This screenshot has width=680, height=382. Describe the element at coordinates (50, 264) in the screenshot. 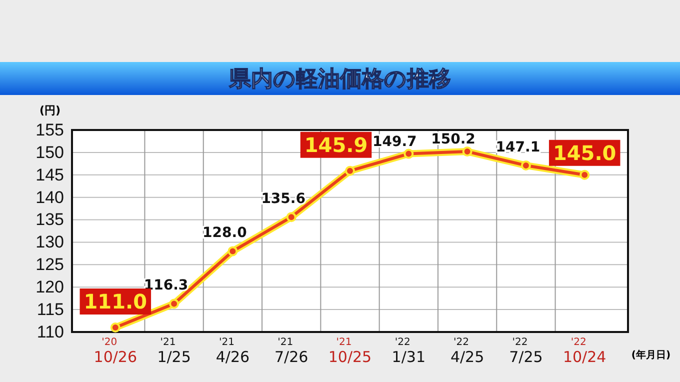

I see `y-tick-label: 125` at that location.